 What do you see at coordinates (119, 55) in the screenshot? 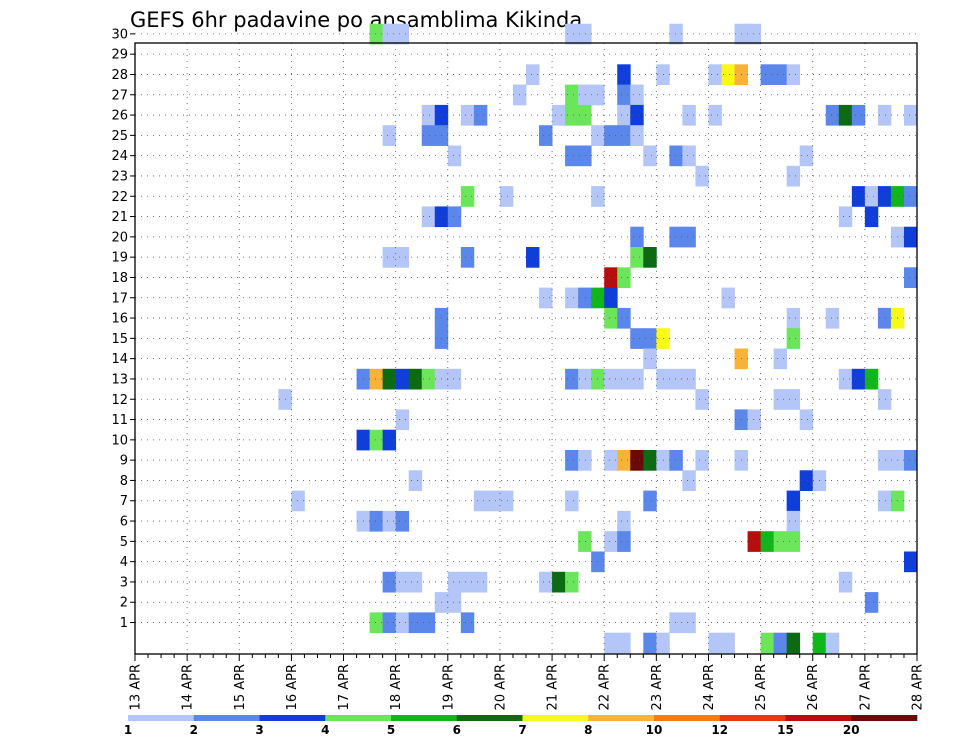
I see `y-tick-label: 29` at bounding box center [119, 55].